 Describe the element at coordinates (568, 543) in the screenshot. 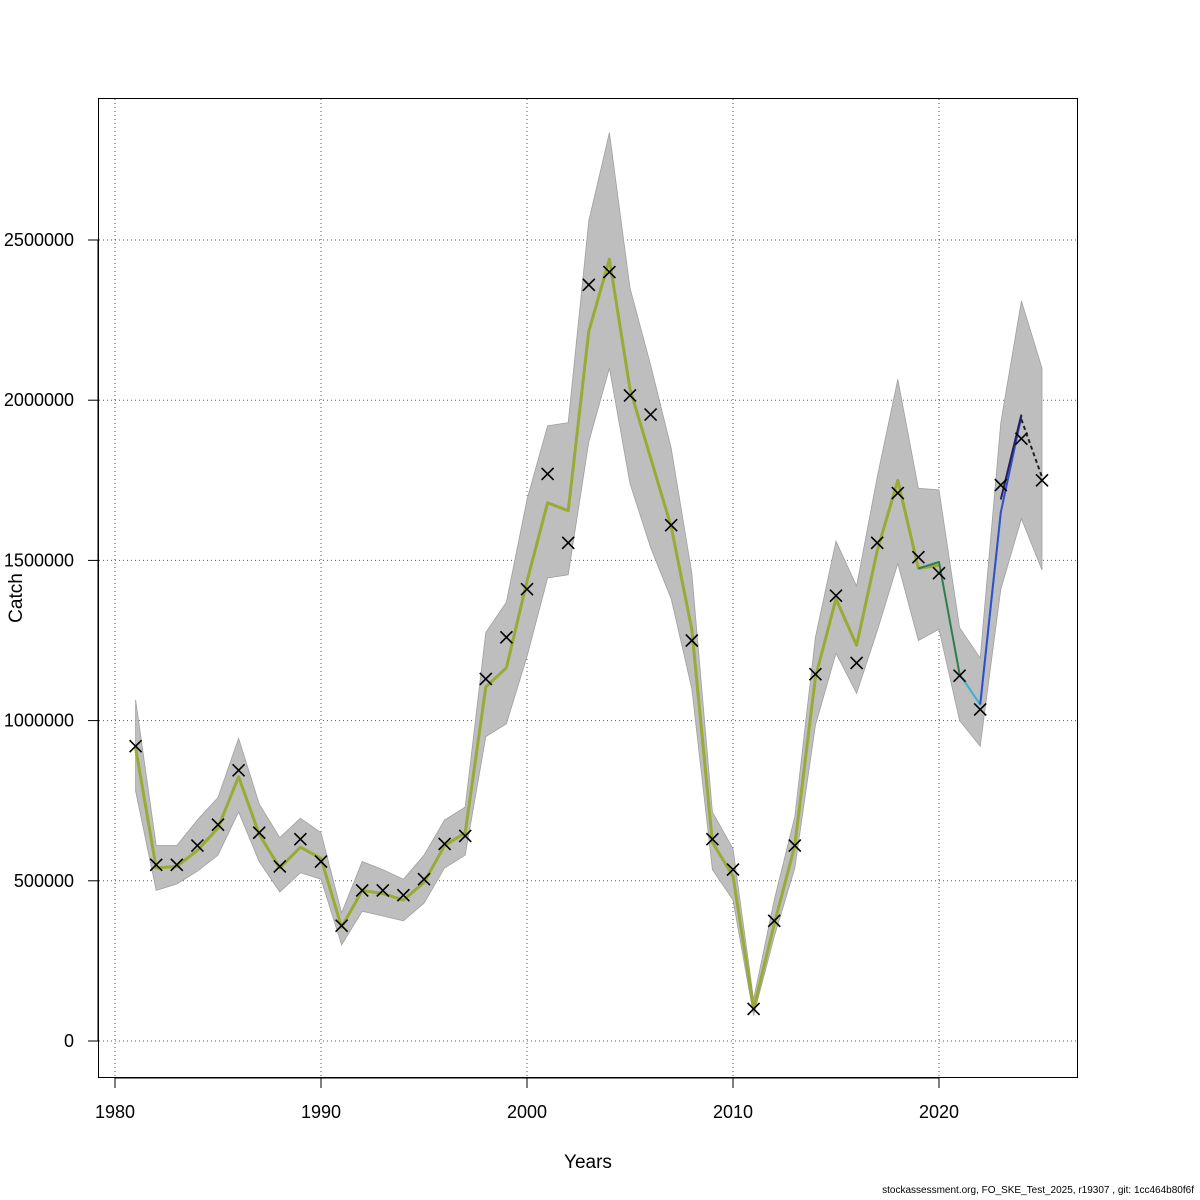

I see `observed-point-2002` at that location.